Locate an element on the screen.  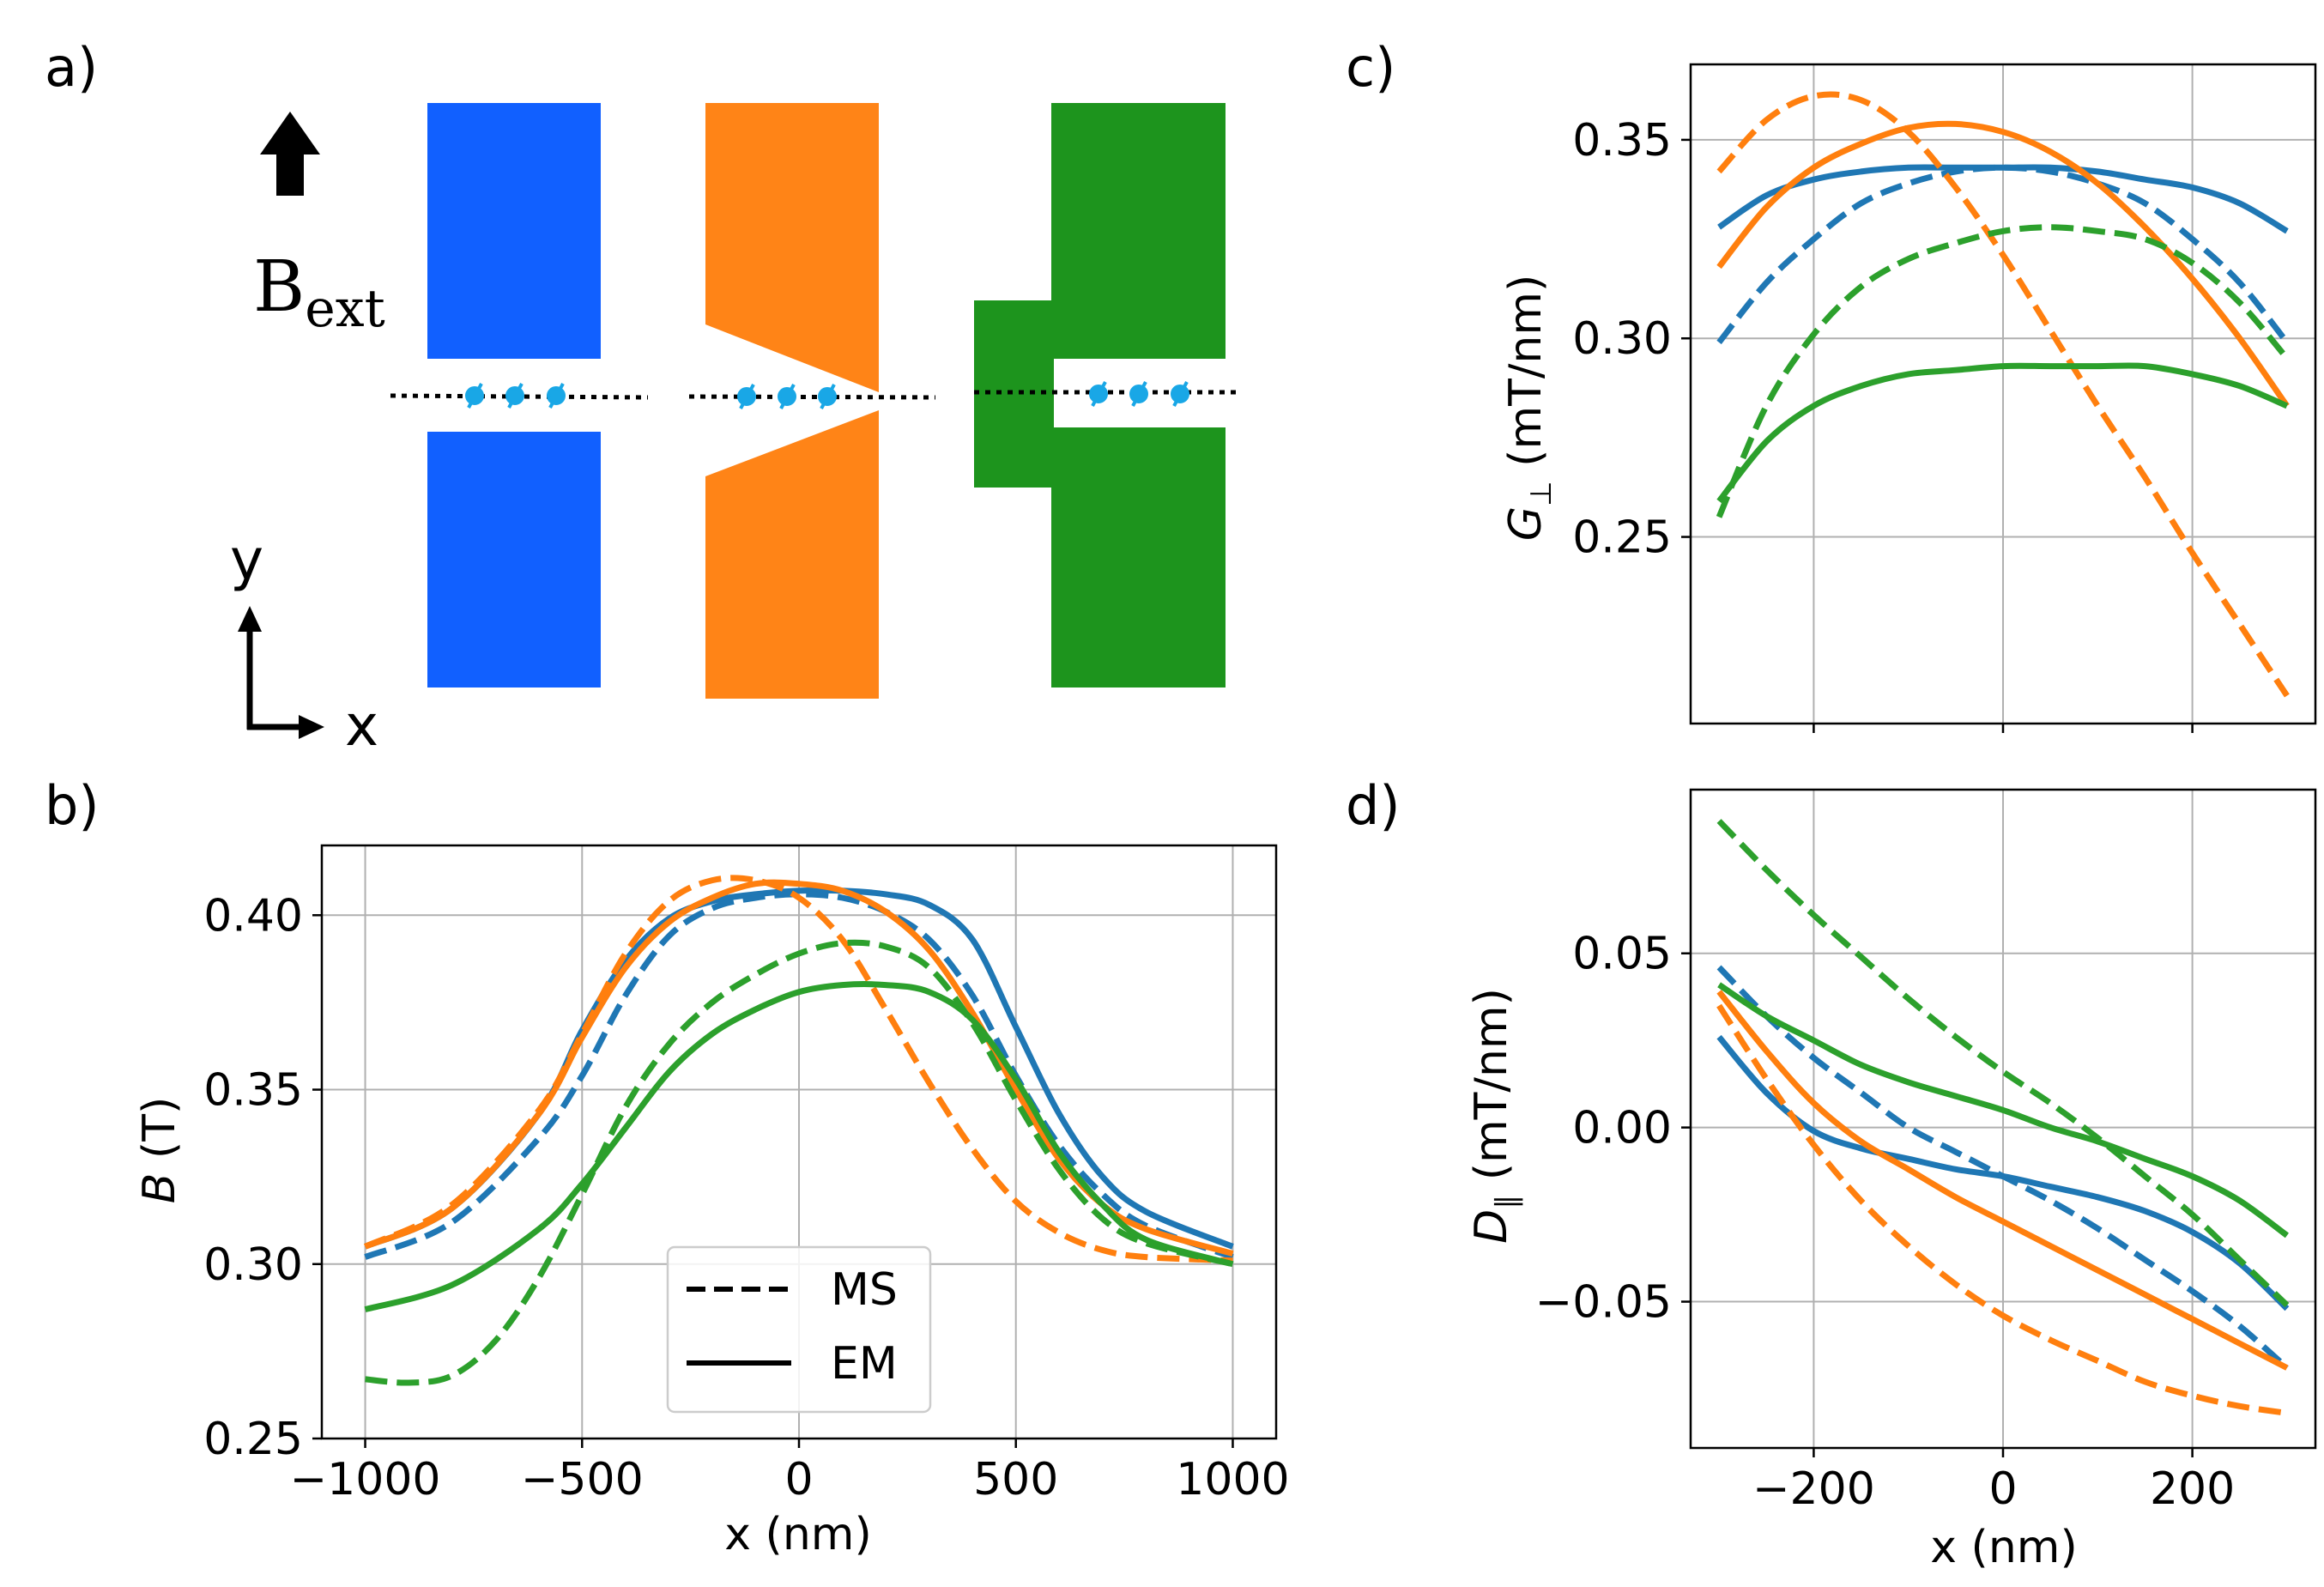
chart-d-xlabel: x (nm) is located at coordinates (2004, 1548).